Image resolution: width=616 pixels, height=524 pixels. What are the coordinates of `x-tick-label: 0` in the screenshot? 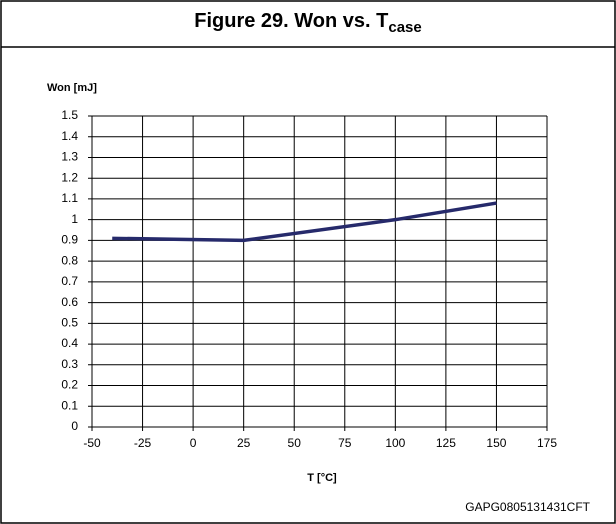 It's located at (193, 443).